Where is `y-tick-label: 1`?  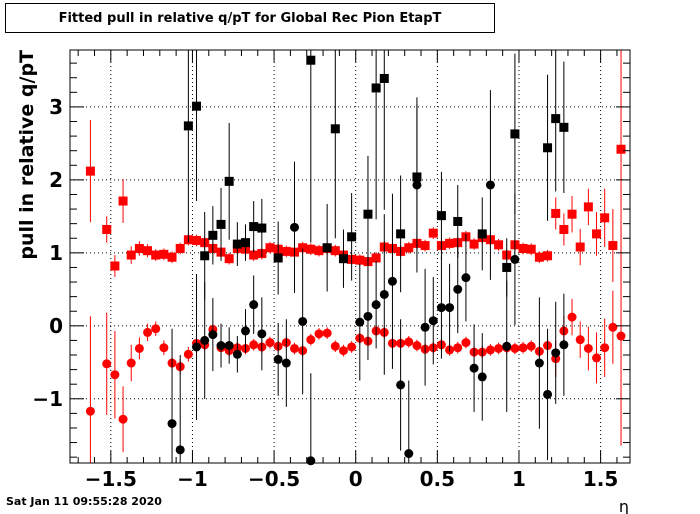
y-tick-label: 1 is located at coordinates (56, 253).